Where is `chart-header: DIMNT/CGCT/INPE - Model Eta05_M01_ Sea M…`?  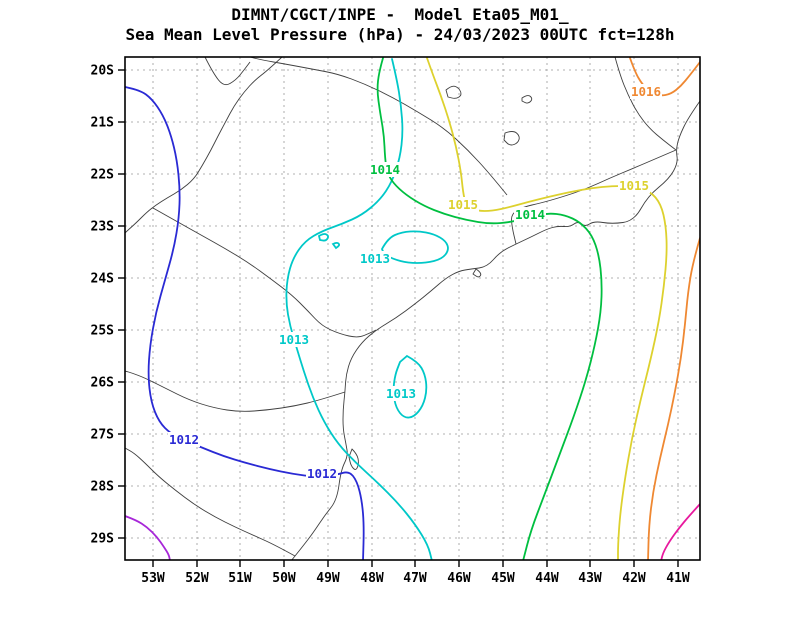 chart-header: DIMNT/CGCT/INPE - Model Eta05_M01_ Sea M… is located at coordinates (400, 25).